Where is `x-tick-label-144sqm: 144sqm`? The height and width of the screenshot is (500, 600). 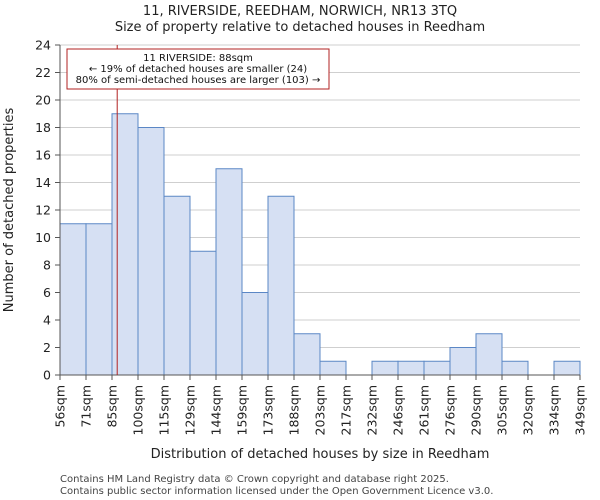
x-tick-label-144sqm: 144sqm is located at coordinates (216, 410).